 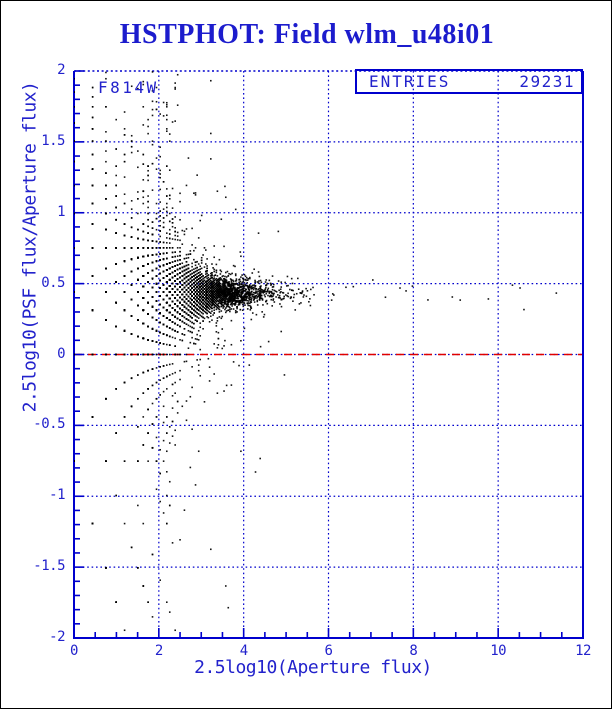 I want to click on y-tick-label: 0, so click(x=61, y=353).